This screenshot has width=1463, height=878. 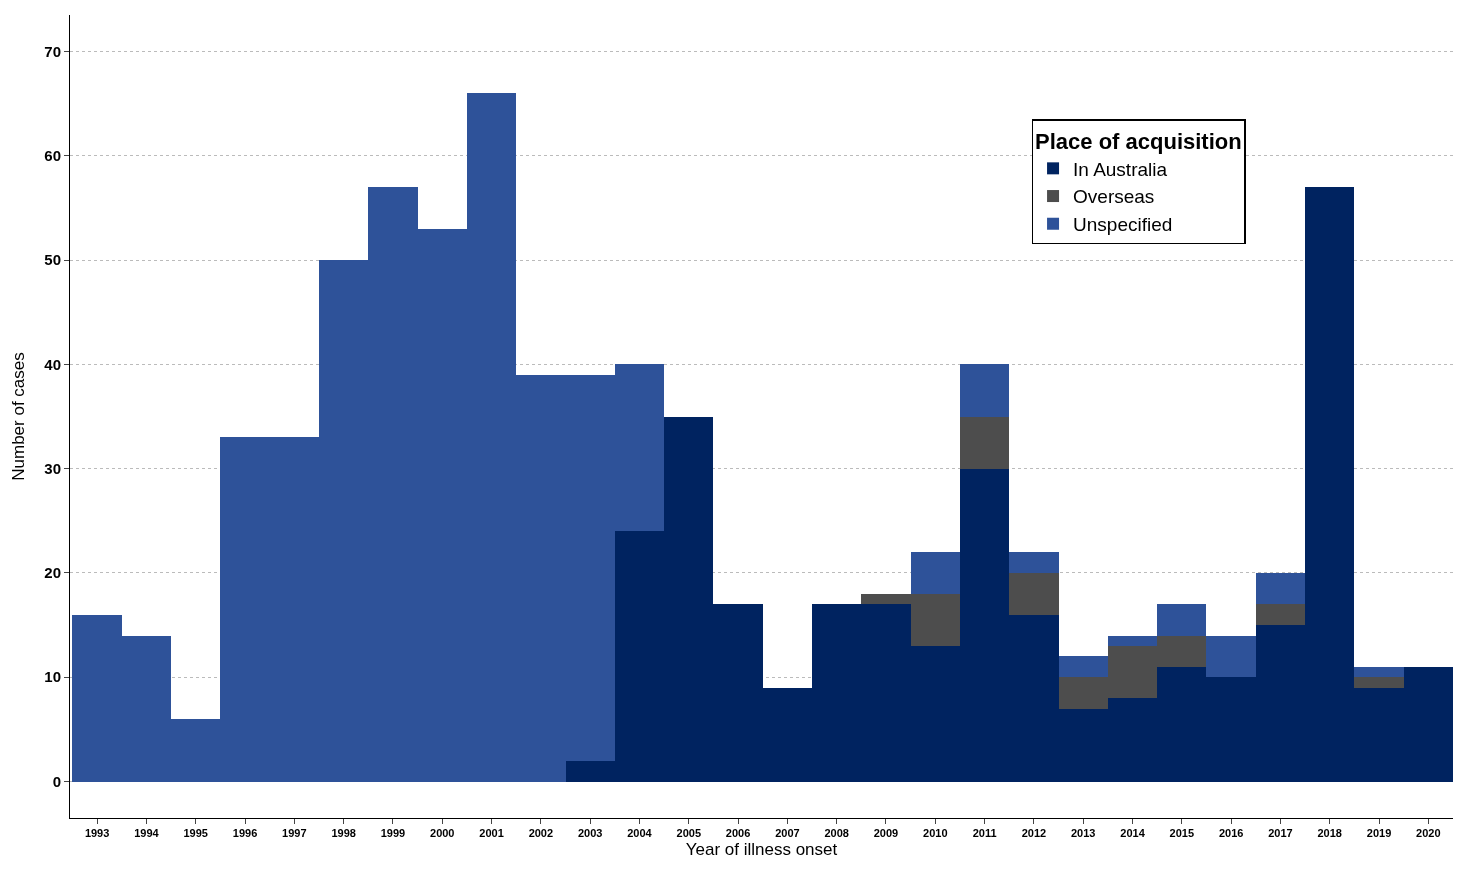 I want to click on x-tick-label: 1997, so click(x=294, y=833).